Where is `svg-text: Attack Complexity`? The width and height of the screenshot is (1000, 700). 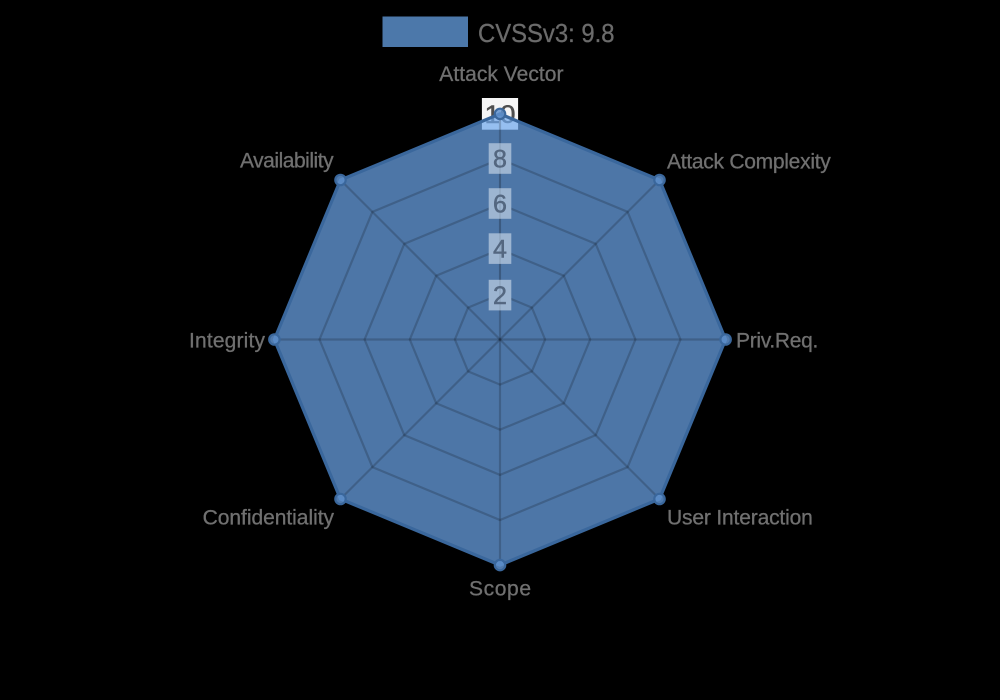
svg-text: Attack Complexity is located at coordinates (749, 161).